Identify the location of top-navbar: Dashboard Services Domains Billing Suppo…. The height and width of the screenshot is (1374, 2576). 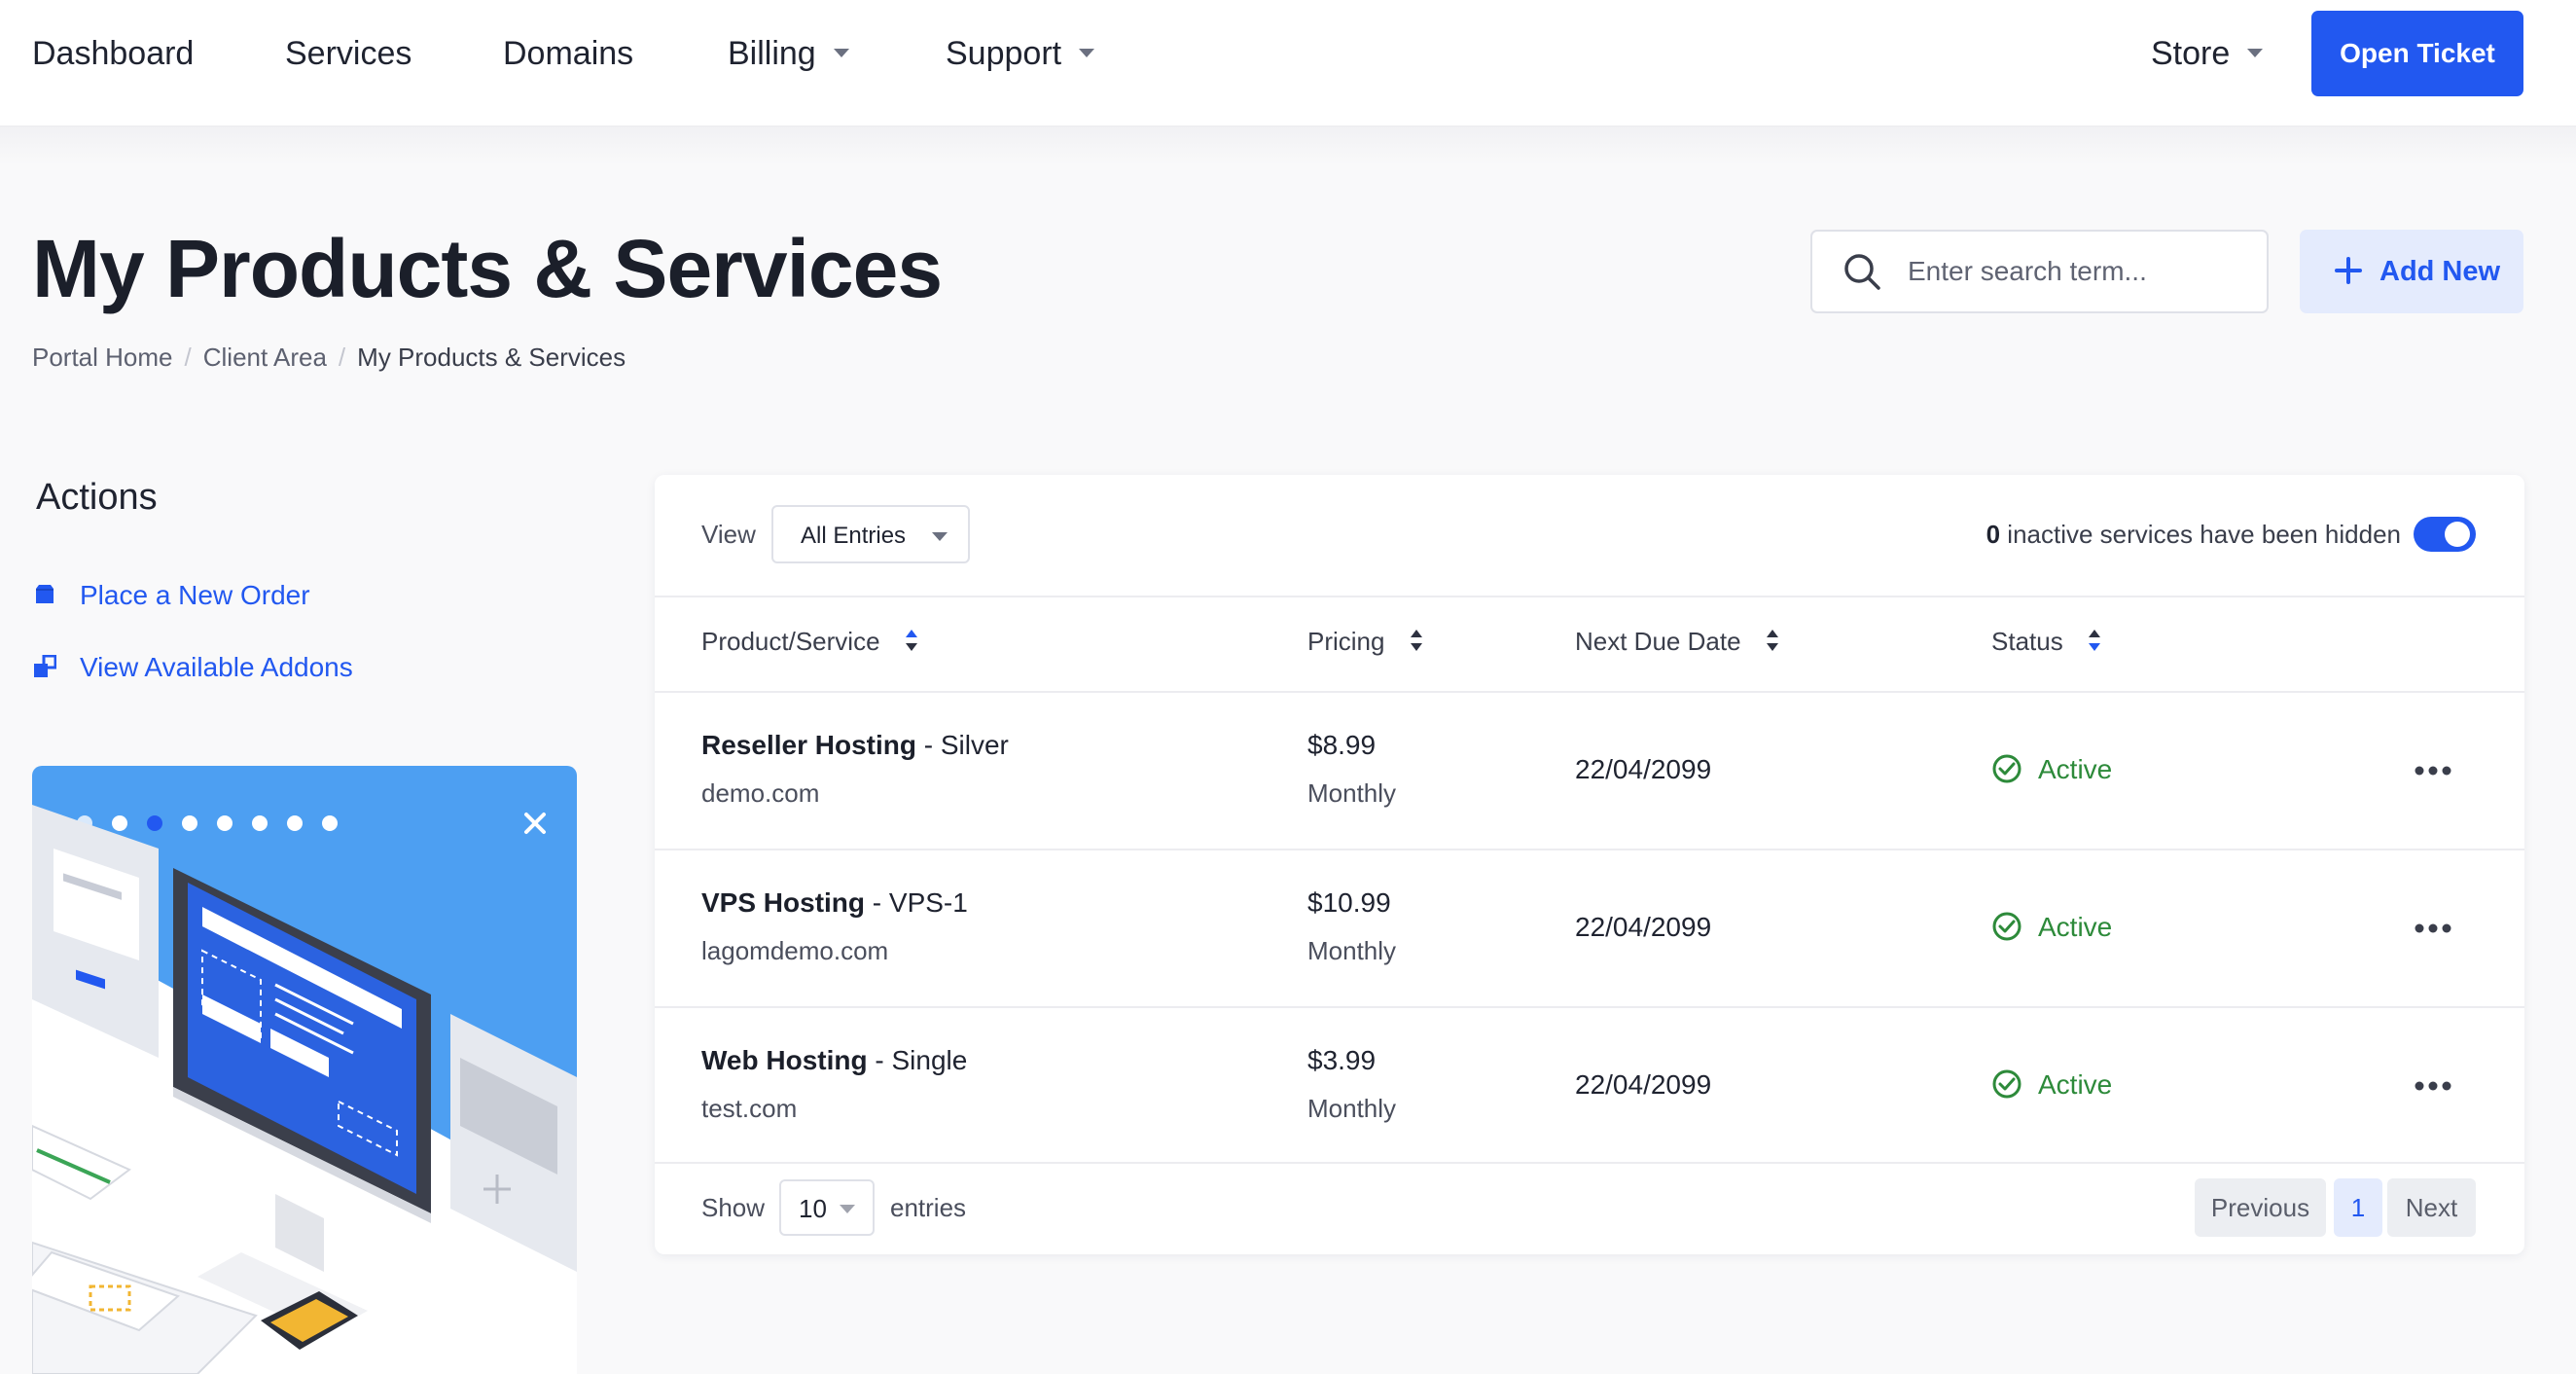
(1288, 64).